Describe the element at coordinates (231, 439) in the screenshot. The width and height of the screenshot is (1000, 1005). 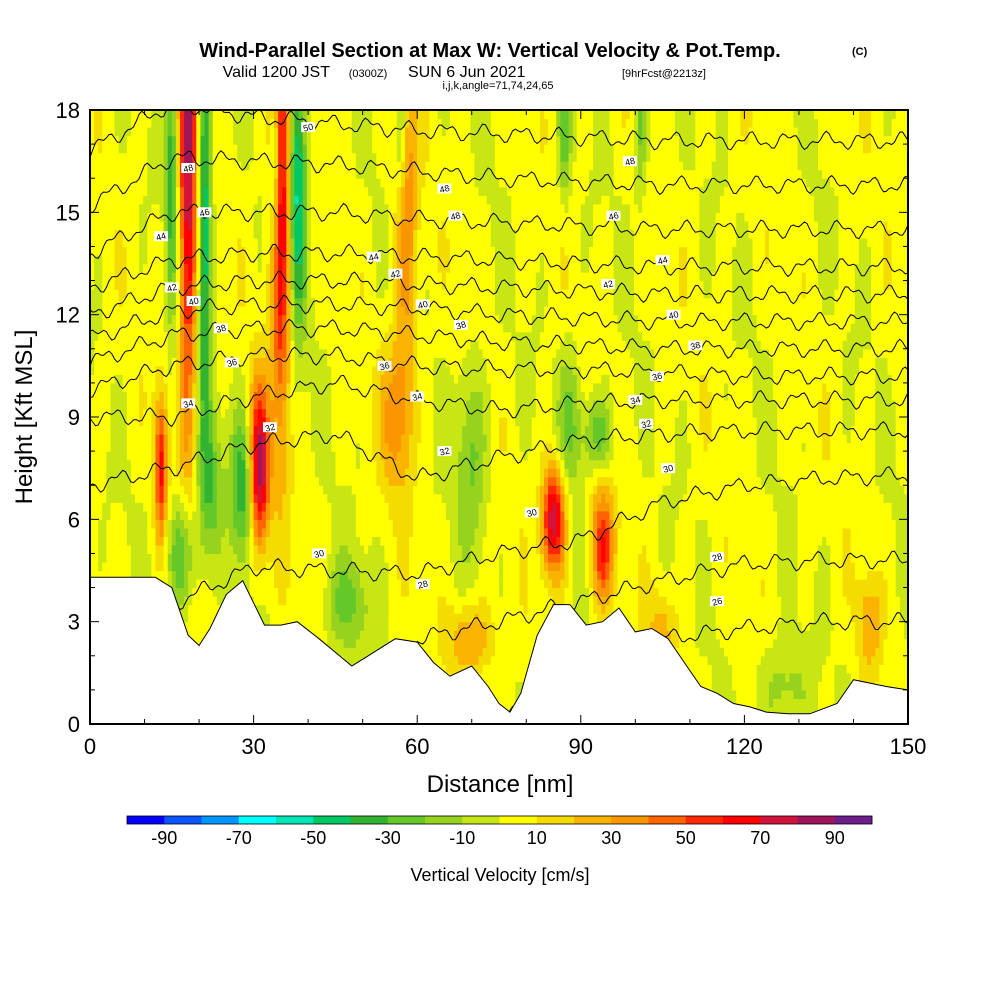
I see `velocity-cell-1997` at that location.